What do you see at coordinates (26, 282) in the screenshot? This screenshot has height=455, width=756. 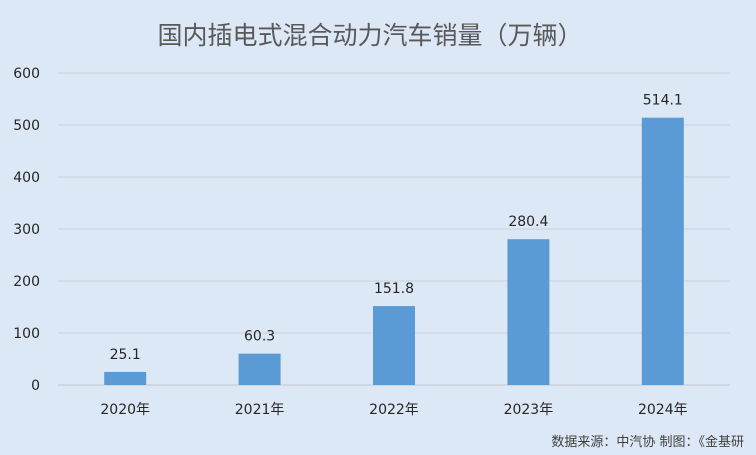 I see `y-tick-label: 200` at bounding box center [26, 282].